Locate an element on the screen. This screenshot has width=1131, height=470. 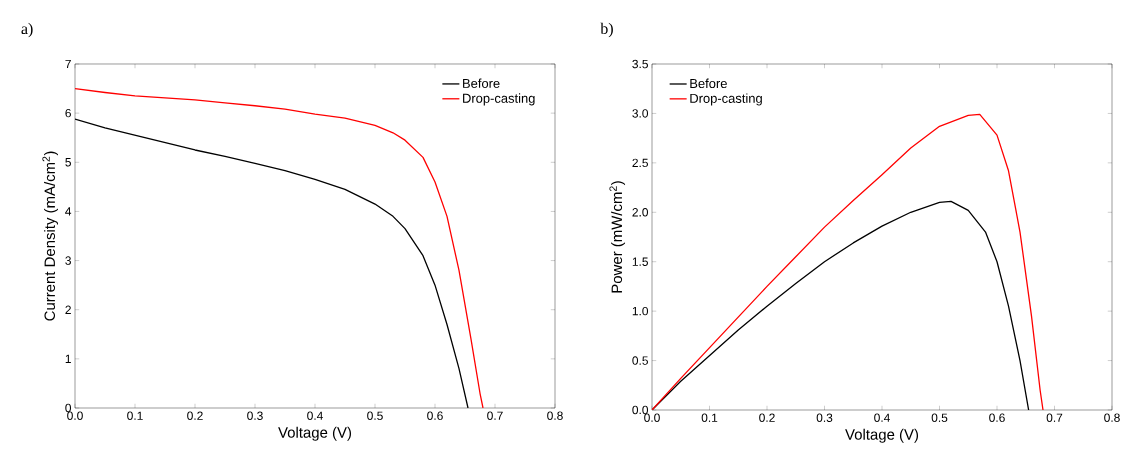
y-tick-label: 2.5 is located at coordinates (640, 163).